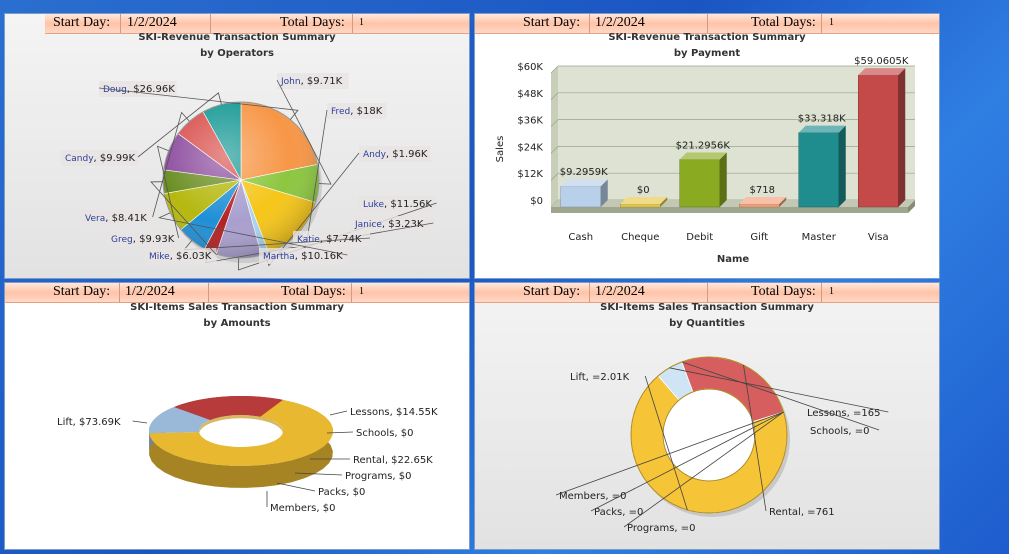  Describe the element at coordinates (394, 412) in the screenshot. I see `slice-label: Lessons, $14.55K` at that location.